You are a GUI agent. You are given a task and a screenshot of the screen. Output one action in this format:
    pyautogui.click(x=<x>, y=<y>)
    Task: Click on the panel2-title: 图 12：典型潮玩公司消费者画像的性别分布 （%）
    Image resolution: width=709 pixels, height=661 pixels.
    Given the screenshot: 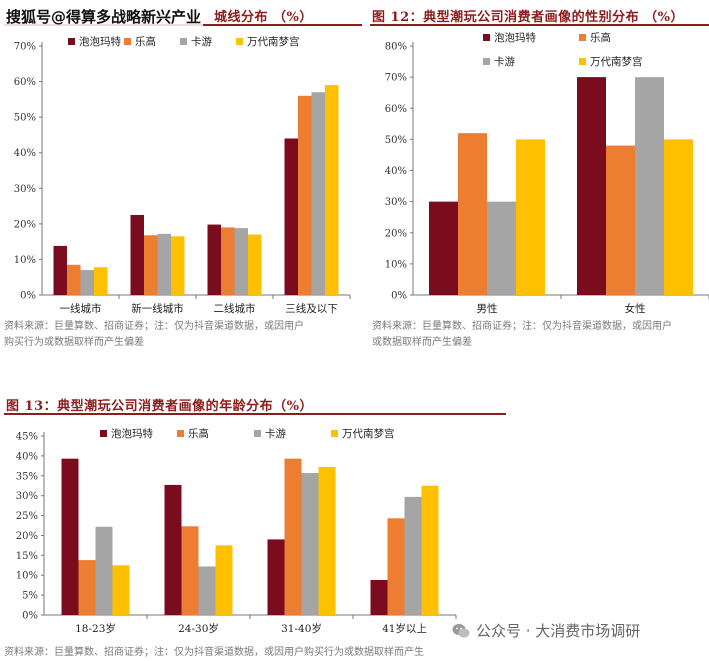 What is the action you would take?
    pyautogui.click(x=528, y=17)
    